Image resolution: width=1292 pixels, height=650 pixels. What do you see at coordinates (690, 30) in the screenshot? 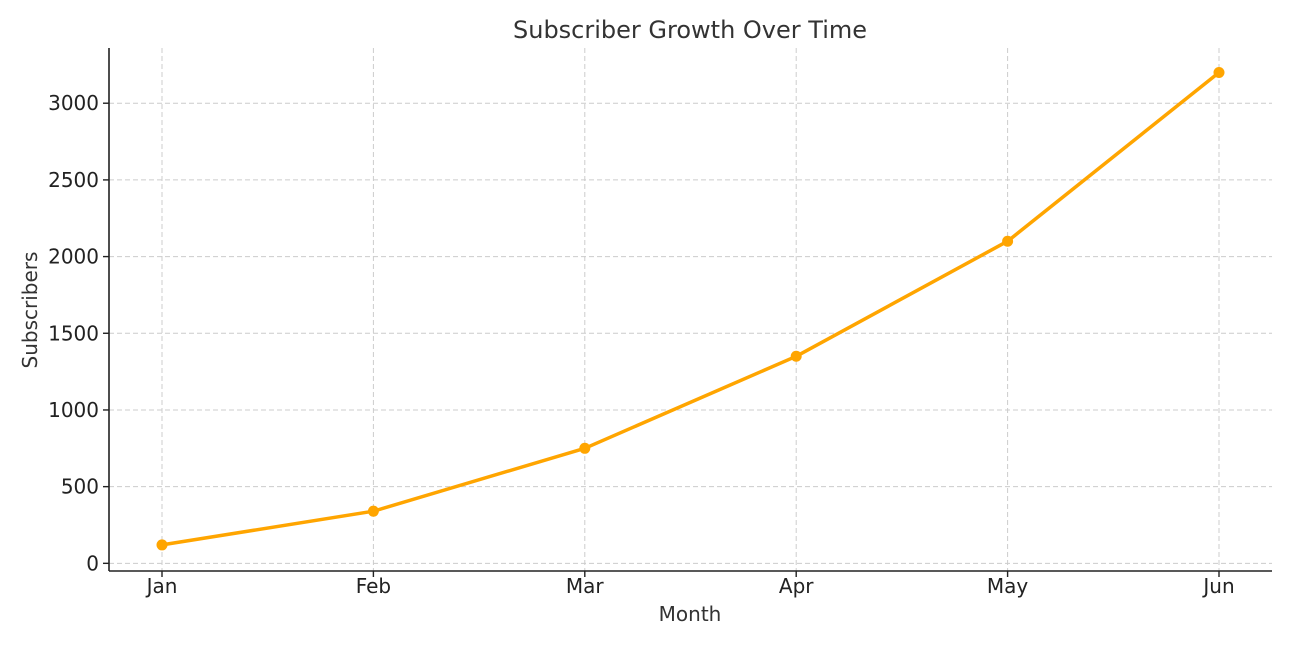
I see `chart-title: Subscriber Growth Over Time` at bounding box center [690, 30].